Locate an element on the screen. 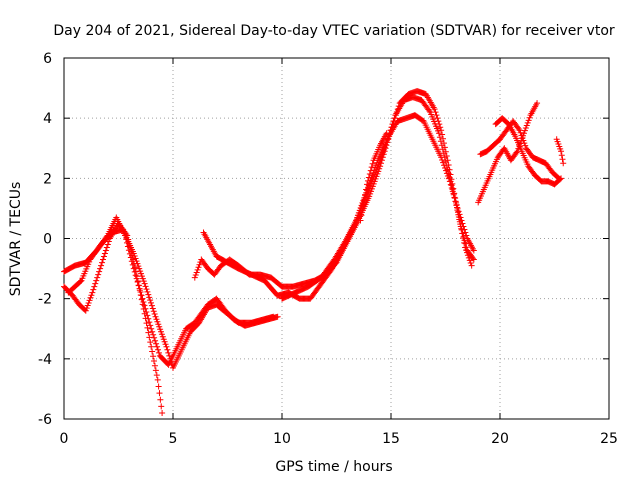  y-axis-label: SDTVAR / TECUs is located at coordinates (16, 239).